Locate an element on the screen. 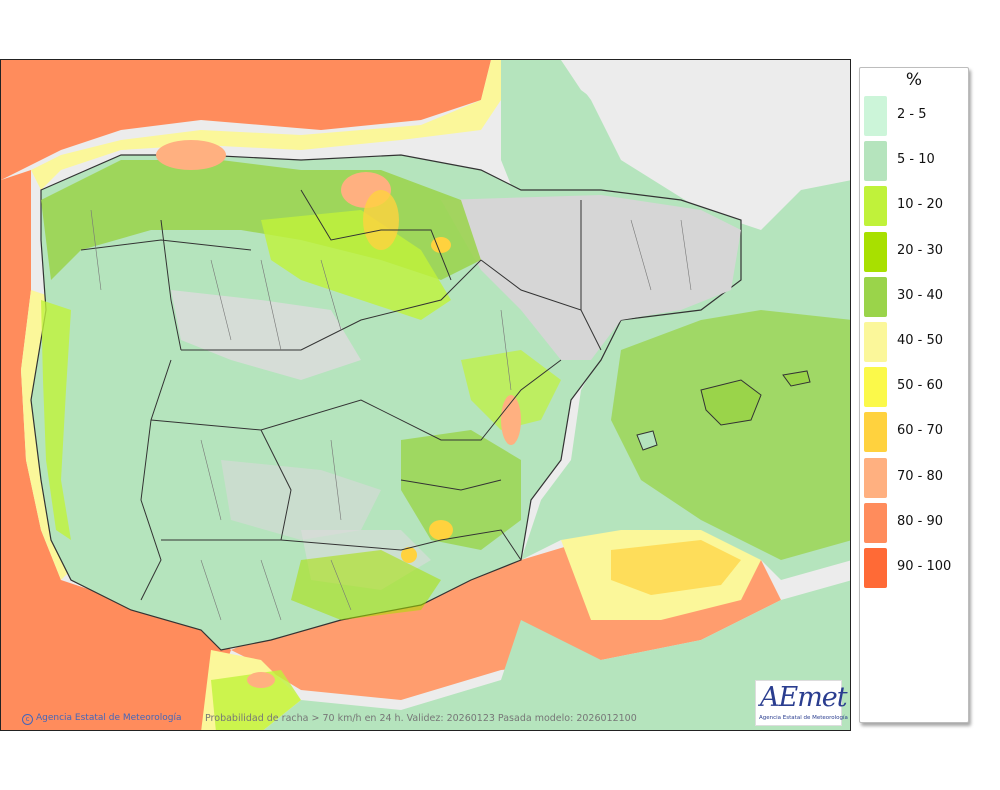 The height and width of the screenshot is (790, 1000). west-coast-band is located at coordinates (46, 435).